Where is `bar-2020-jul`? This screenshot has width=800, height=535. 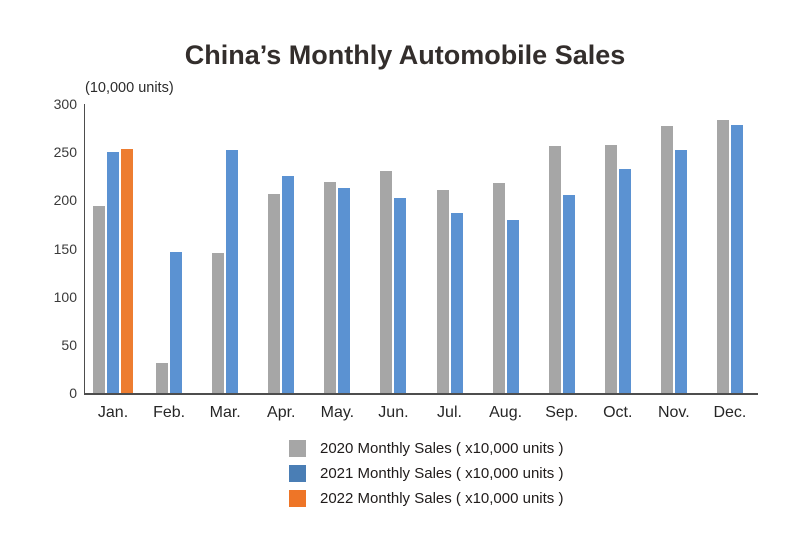
bar-2020-jul is located at coordinates (442, 291).